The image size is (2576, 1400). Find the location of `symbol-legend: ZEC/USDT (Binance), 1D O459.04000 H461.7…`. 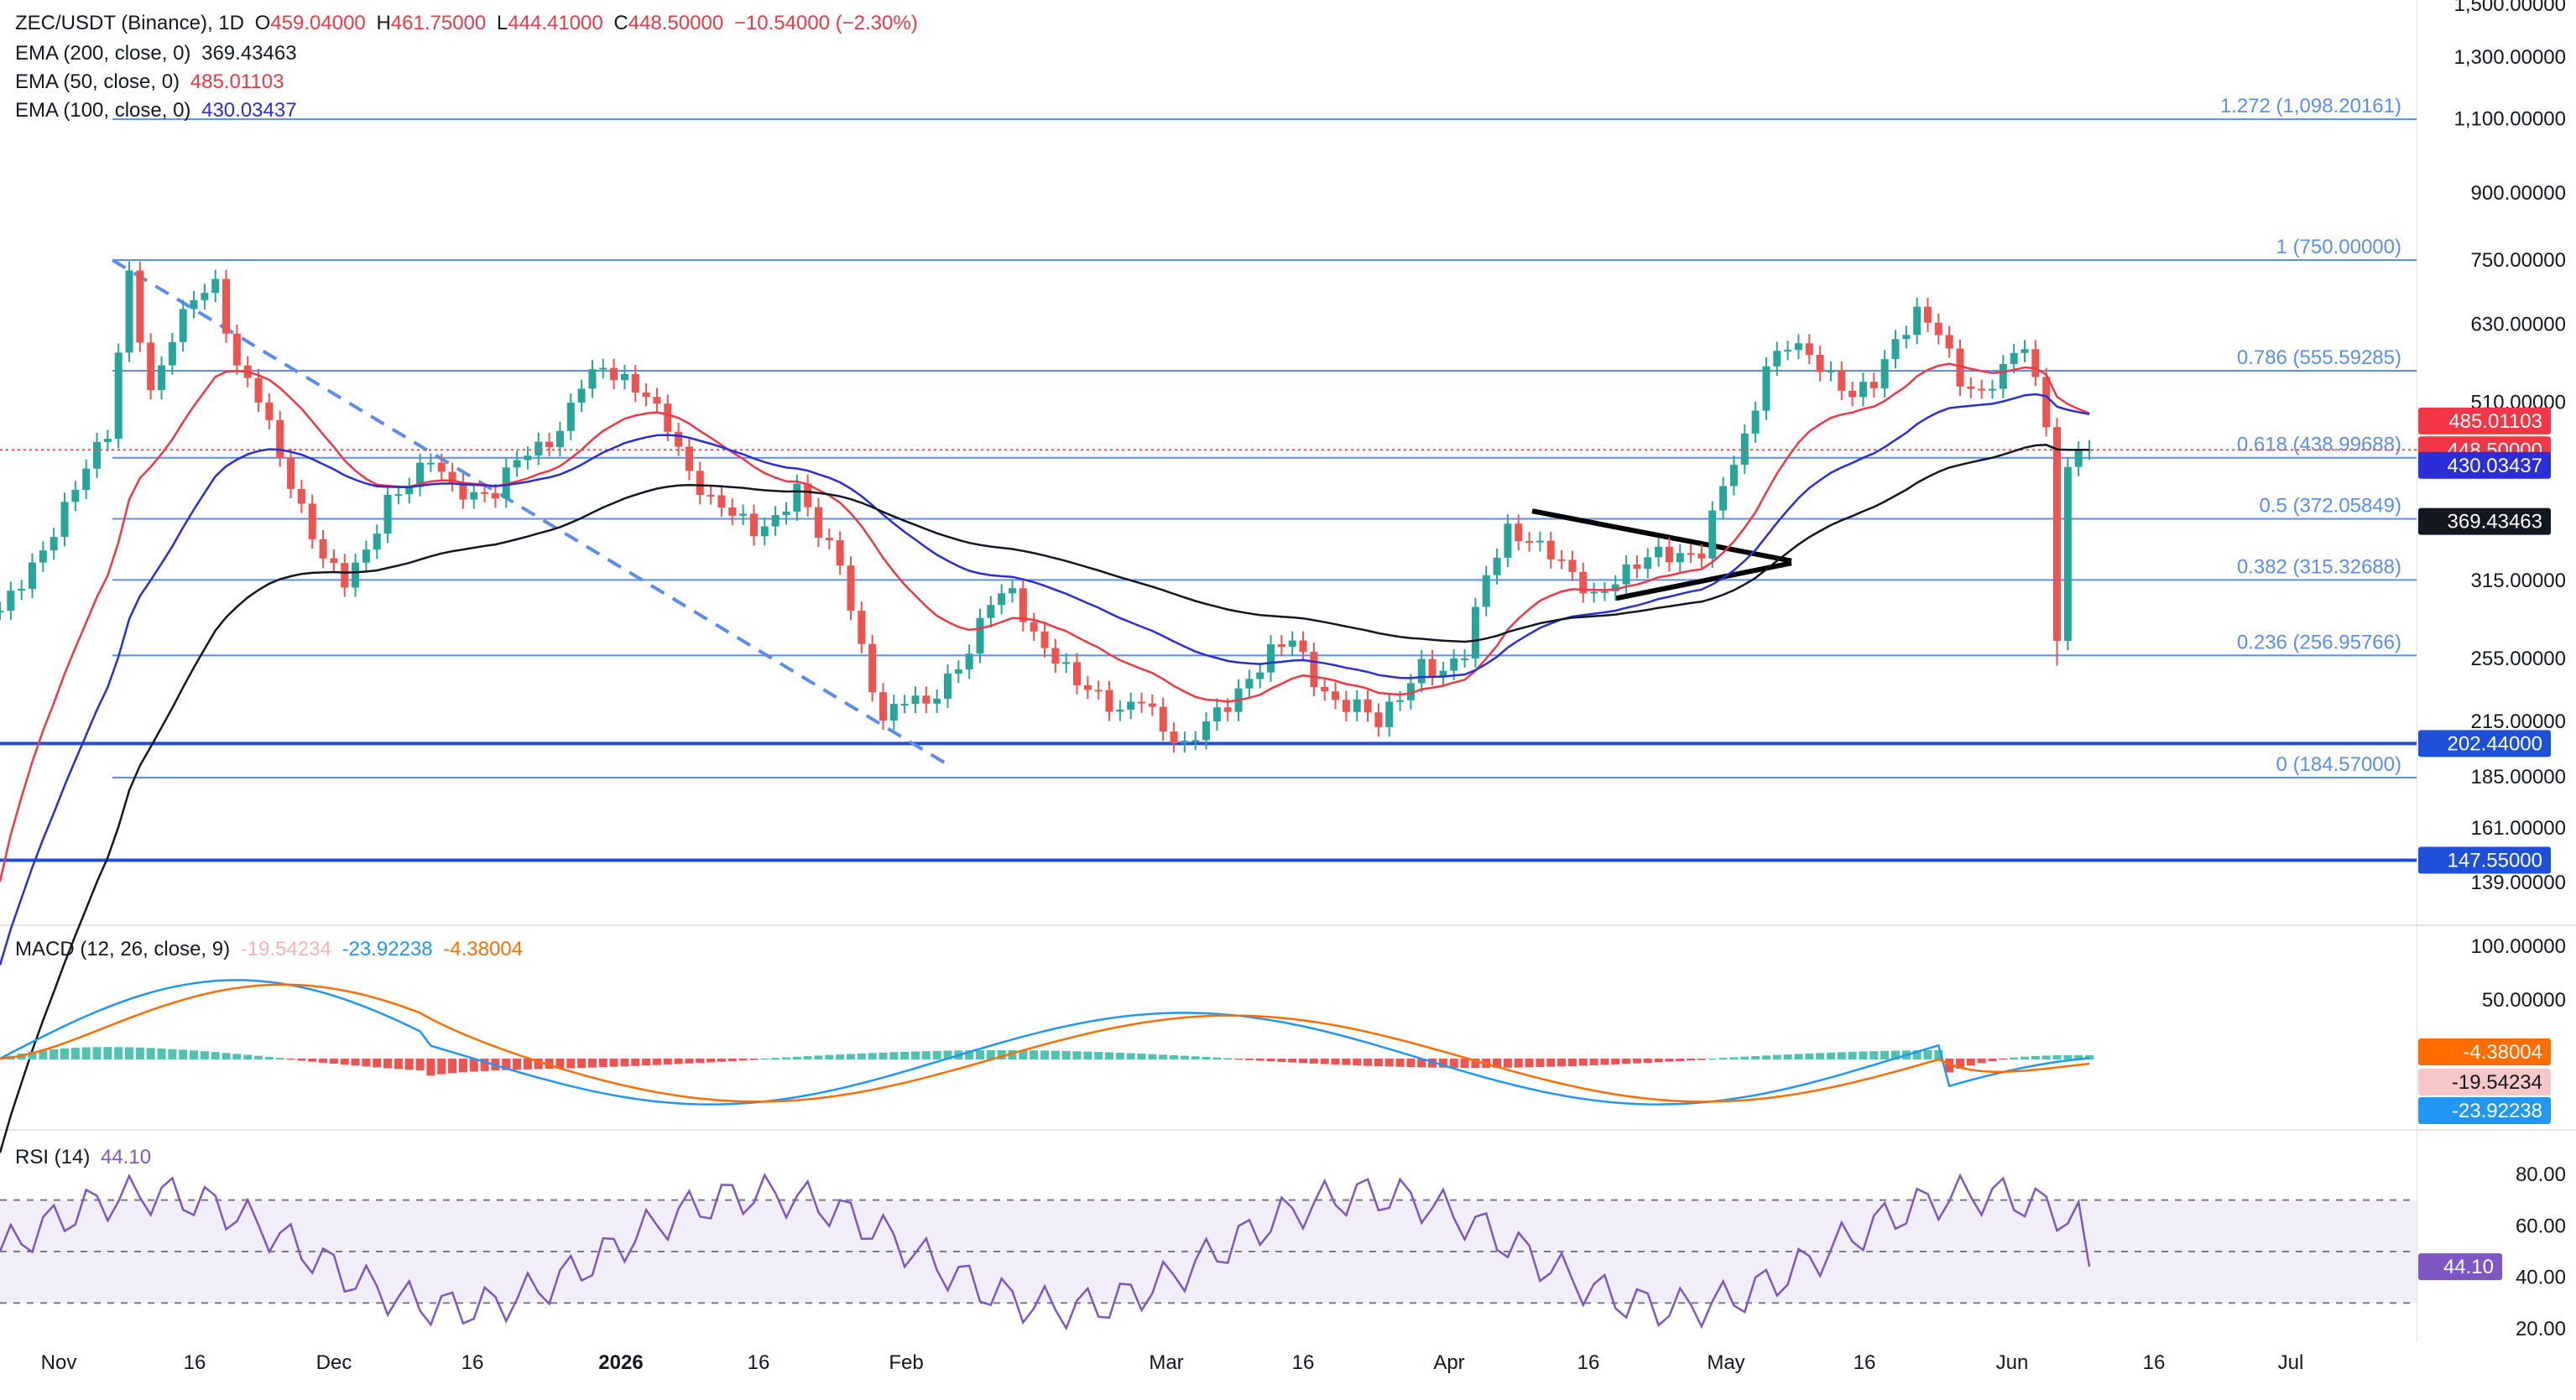

symbol-legend: ZEC/USDT (Binance), 1D O459.04000 H461.7… is located at coordinates (469, 23).